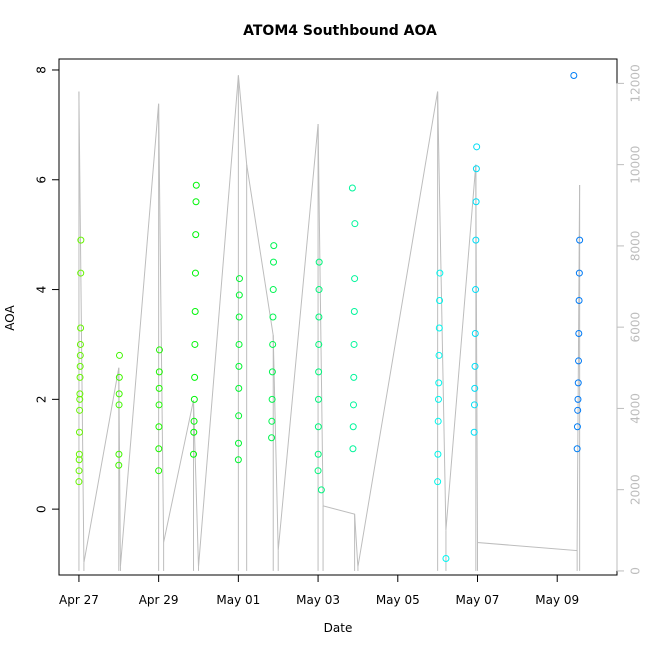 The image size is (650, 650). Describe the element at coordinates (42, 400) in the screenshot. I see `y-tick-label: 2` at that location.